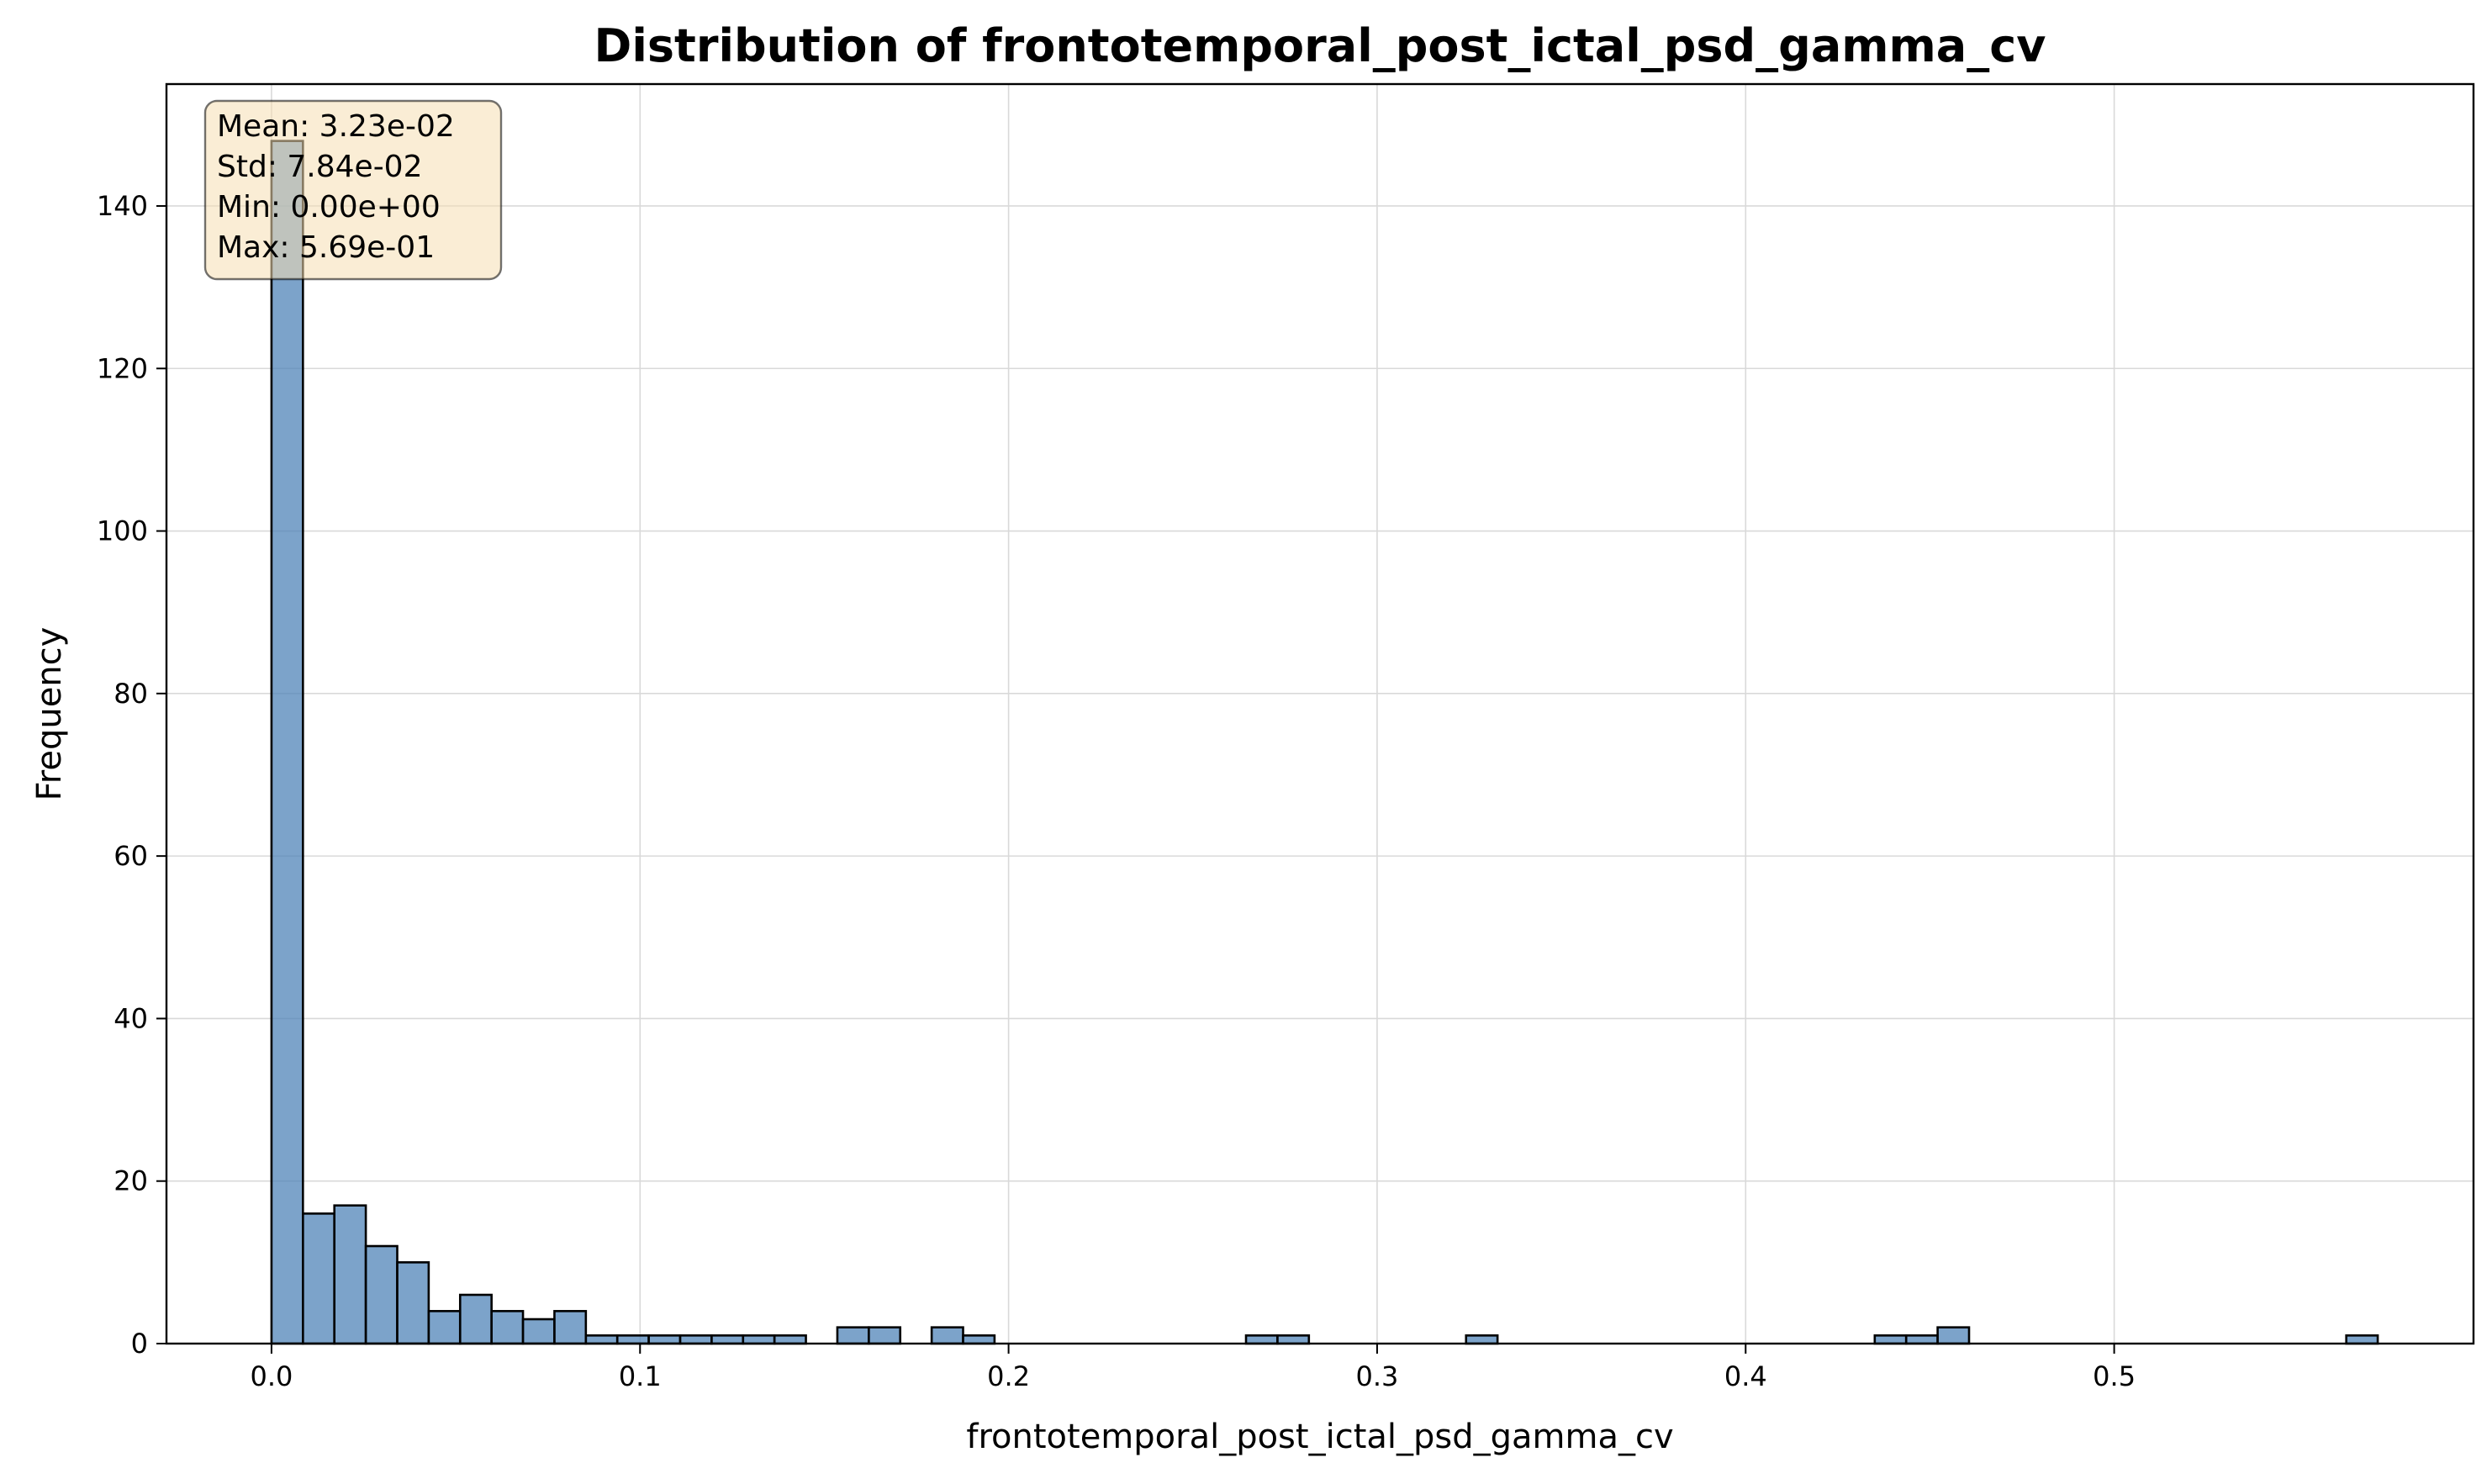 This screenshot has width=2492, height=1484. Describe the element at coordinates (2114, 1376) in the screenshot. I see `x-tick-label: 0.5` at that location.